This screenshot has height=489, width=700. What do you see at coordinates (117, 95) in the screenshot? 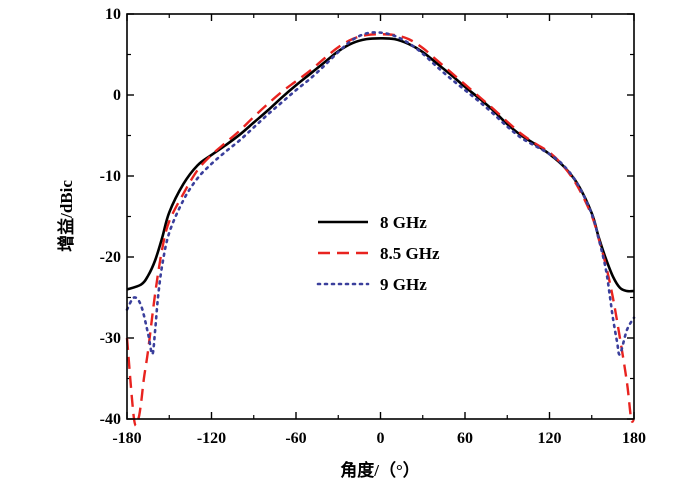
I see `y-tick-label: 0` at bounding box center [117, 95].